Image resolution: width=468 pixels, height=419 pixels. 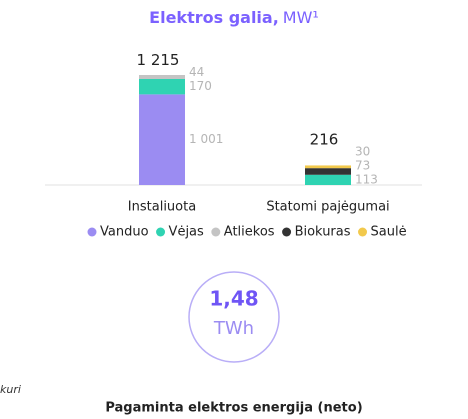 I want to click on x-tick-label: Instaliuota, so click(x=162, y=207).